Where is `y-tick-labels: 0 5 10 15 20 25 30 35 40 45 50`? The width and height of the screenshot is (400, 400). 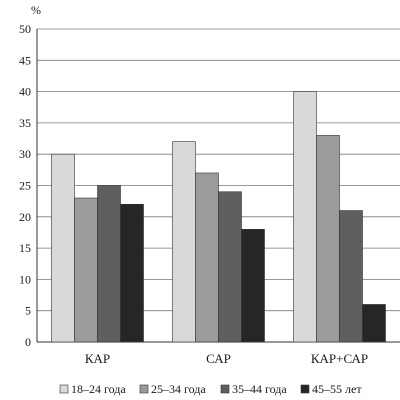
y-tick-labels: 0 5 10 15 20 25 30 35 40 45 50 is located at coordinates (25, 185).